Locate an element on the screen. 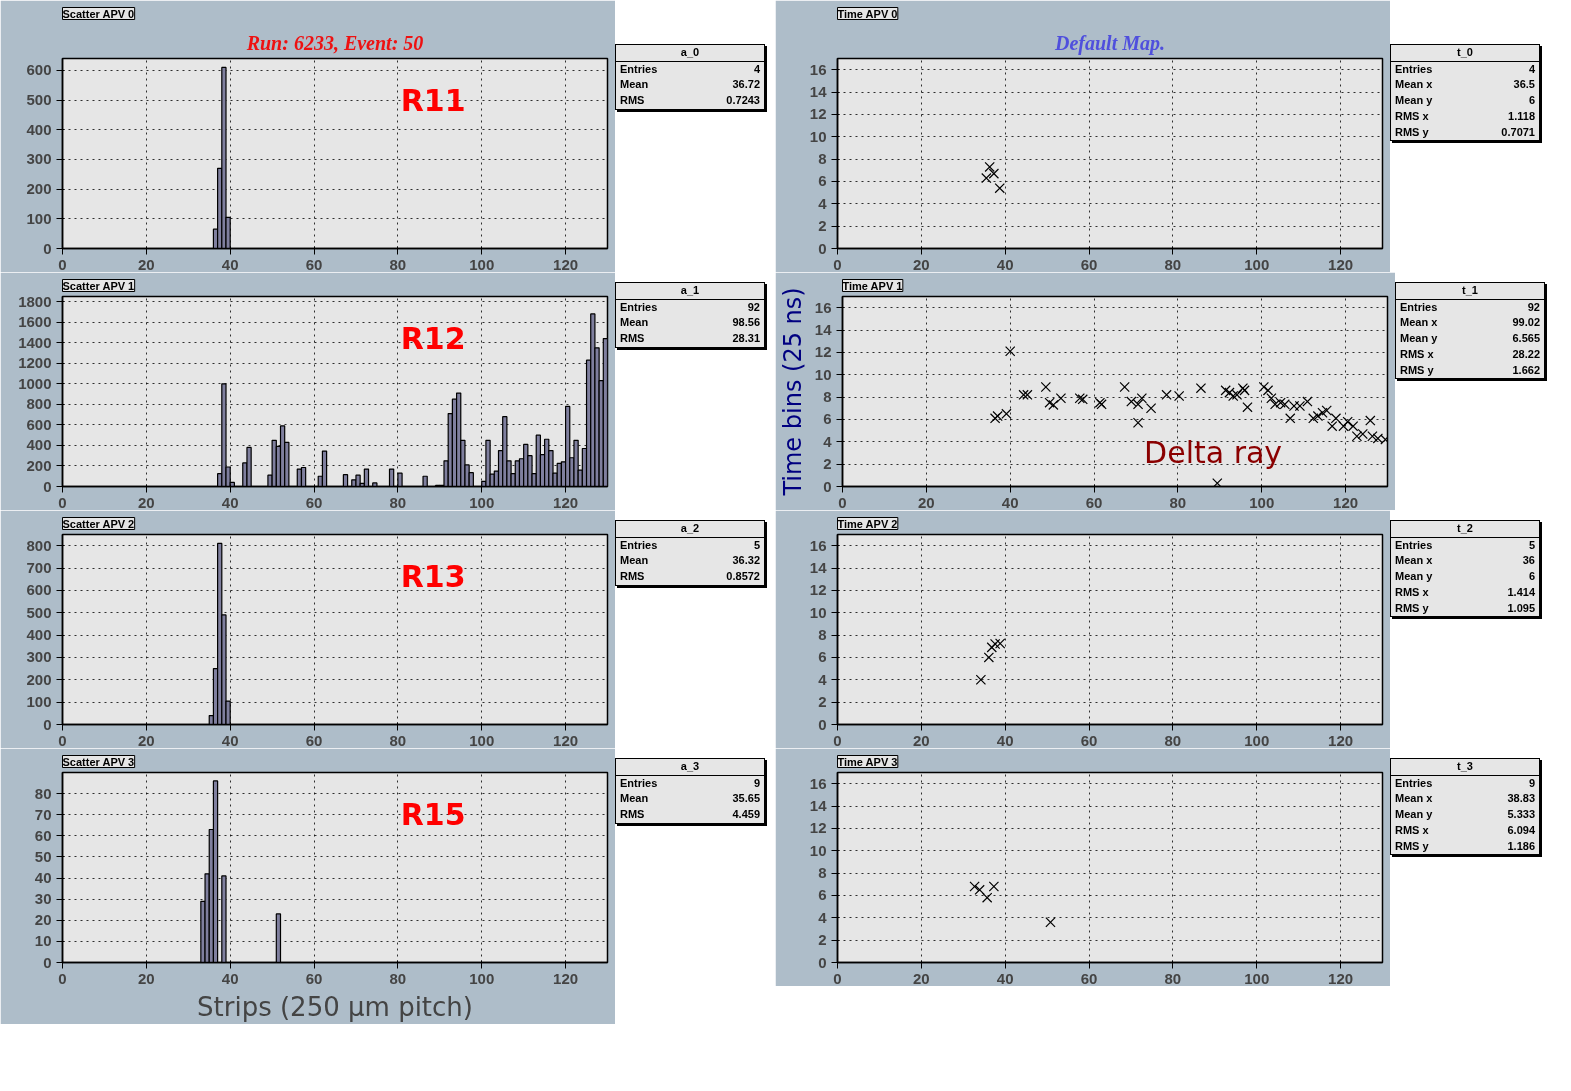 Image resolution: width=1571 pixels, height=1091 pixels. y-tick-label: 500 is located at coordinates (39, 100).